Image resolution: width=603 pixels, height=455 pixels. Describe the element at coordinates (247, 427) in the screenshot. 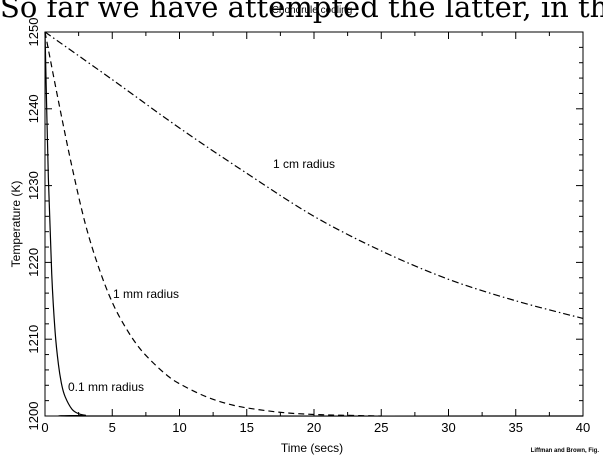

I see `x-tick-label: 15` at that location.